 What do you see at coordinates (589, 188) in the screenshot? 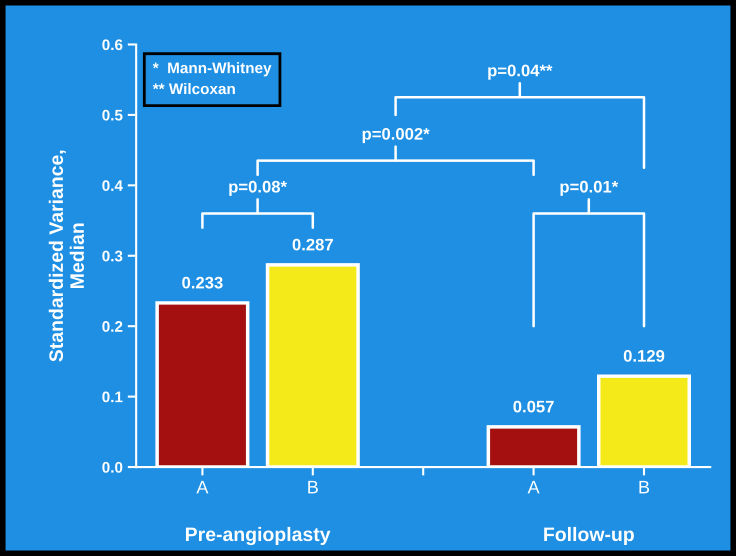
I see `annotation: p=0.01*` at bounding box center [589, 188].